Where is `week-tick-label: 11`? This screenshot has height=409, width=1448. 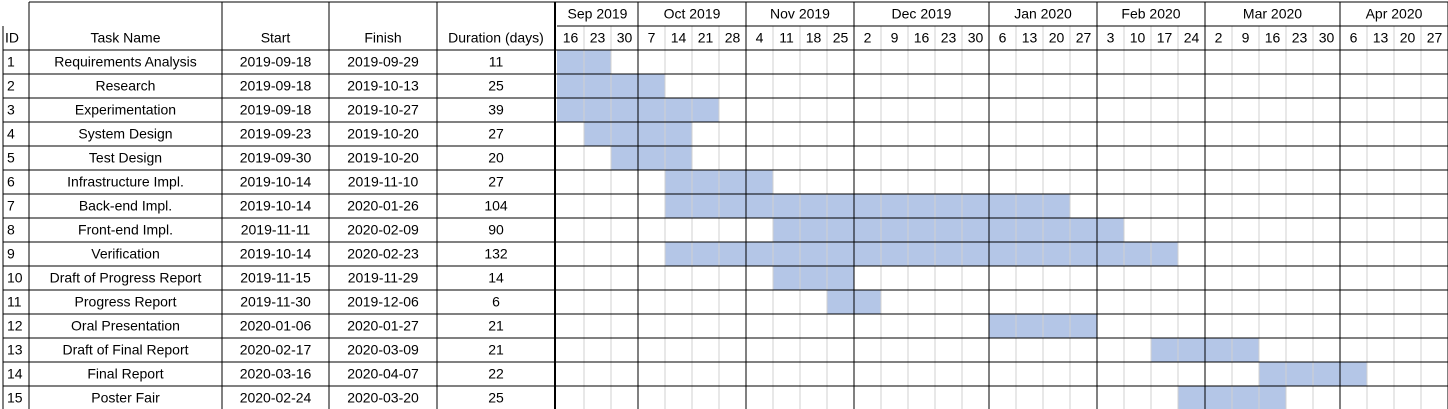 week-tick-label: 11 is located at coordinates (786, 38).